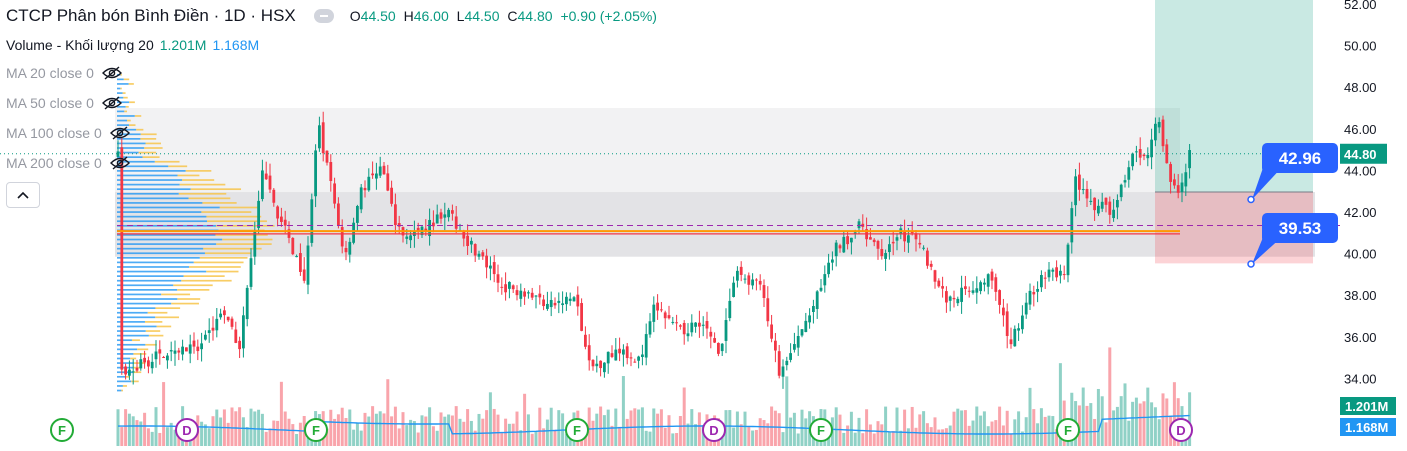  What do you see at coordinates (1292, 173) in the screenshot?
I see `target-price-callout: 42.96` at bounding box center [1292, 173].